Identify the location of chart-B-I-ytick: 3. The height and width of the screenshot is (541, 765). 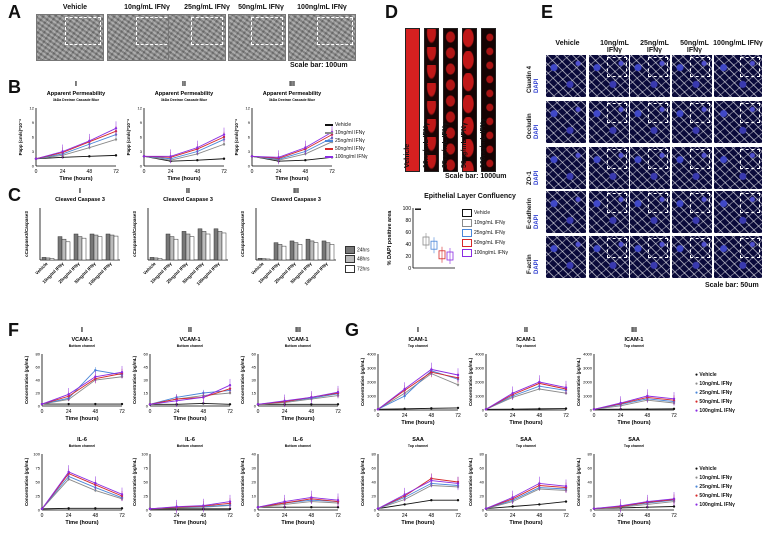
(33, 151).